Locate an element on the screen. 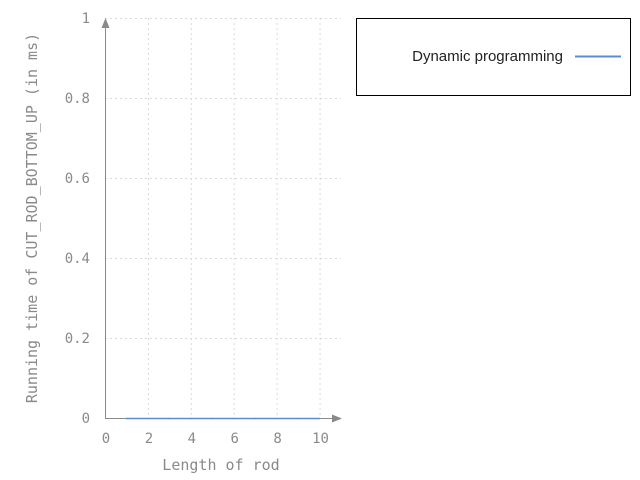 The image size is (640, 480). legend-label: Dynamic programming is located at coordinates (487, 56).